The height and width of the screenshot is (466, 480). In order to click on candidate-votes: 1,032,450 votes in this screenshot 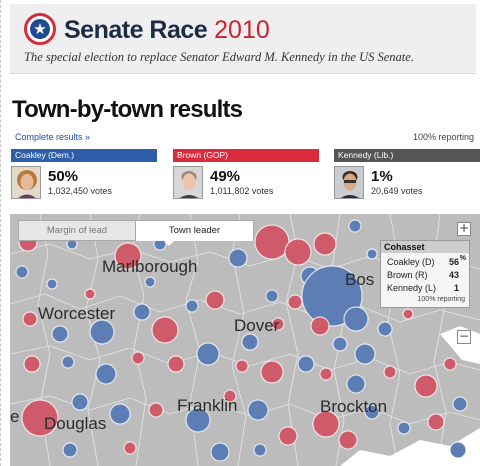, I will do `click(80, 191)`.